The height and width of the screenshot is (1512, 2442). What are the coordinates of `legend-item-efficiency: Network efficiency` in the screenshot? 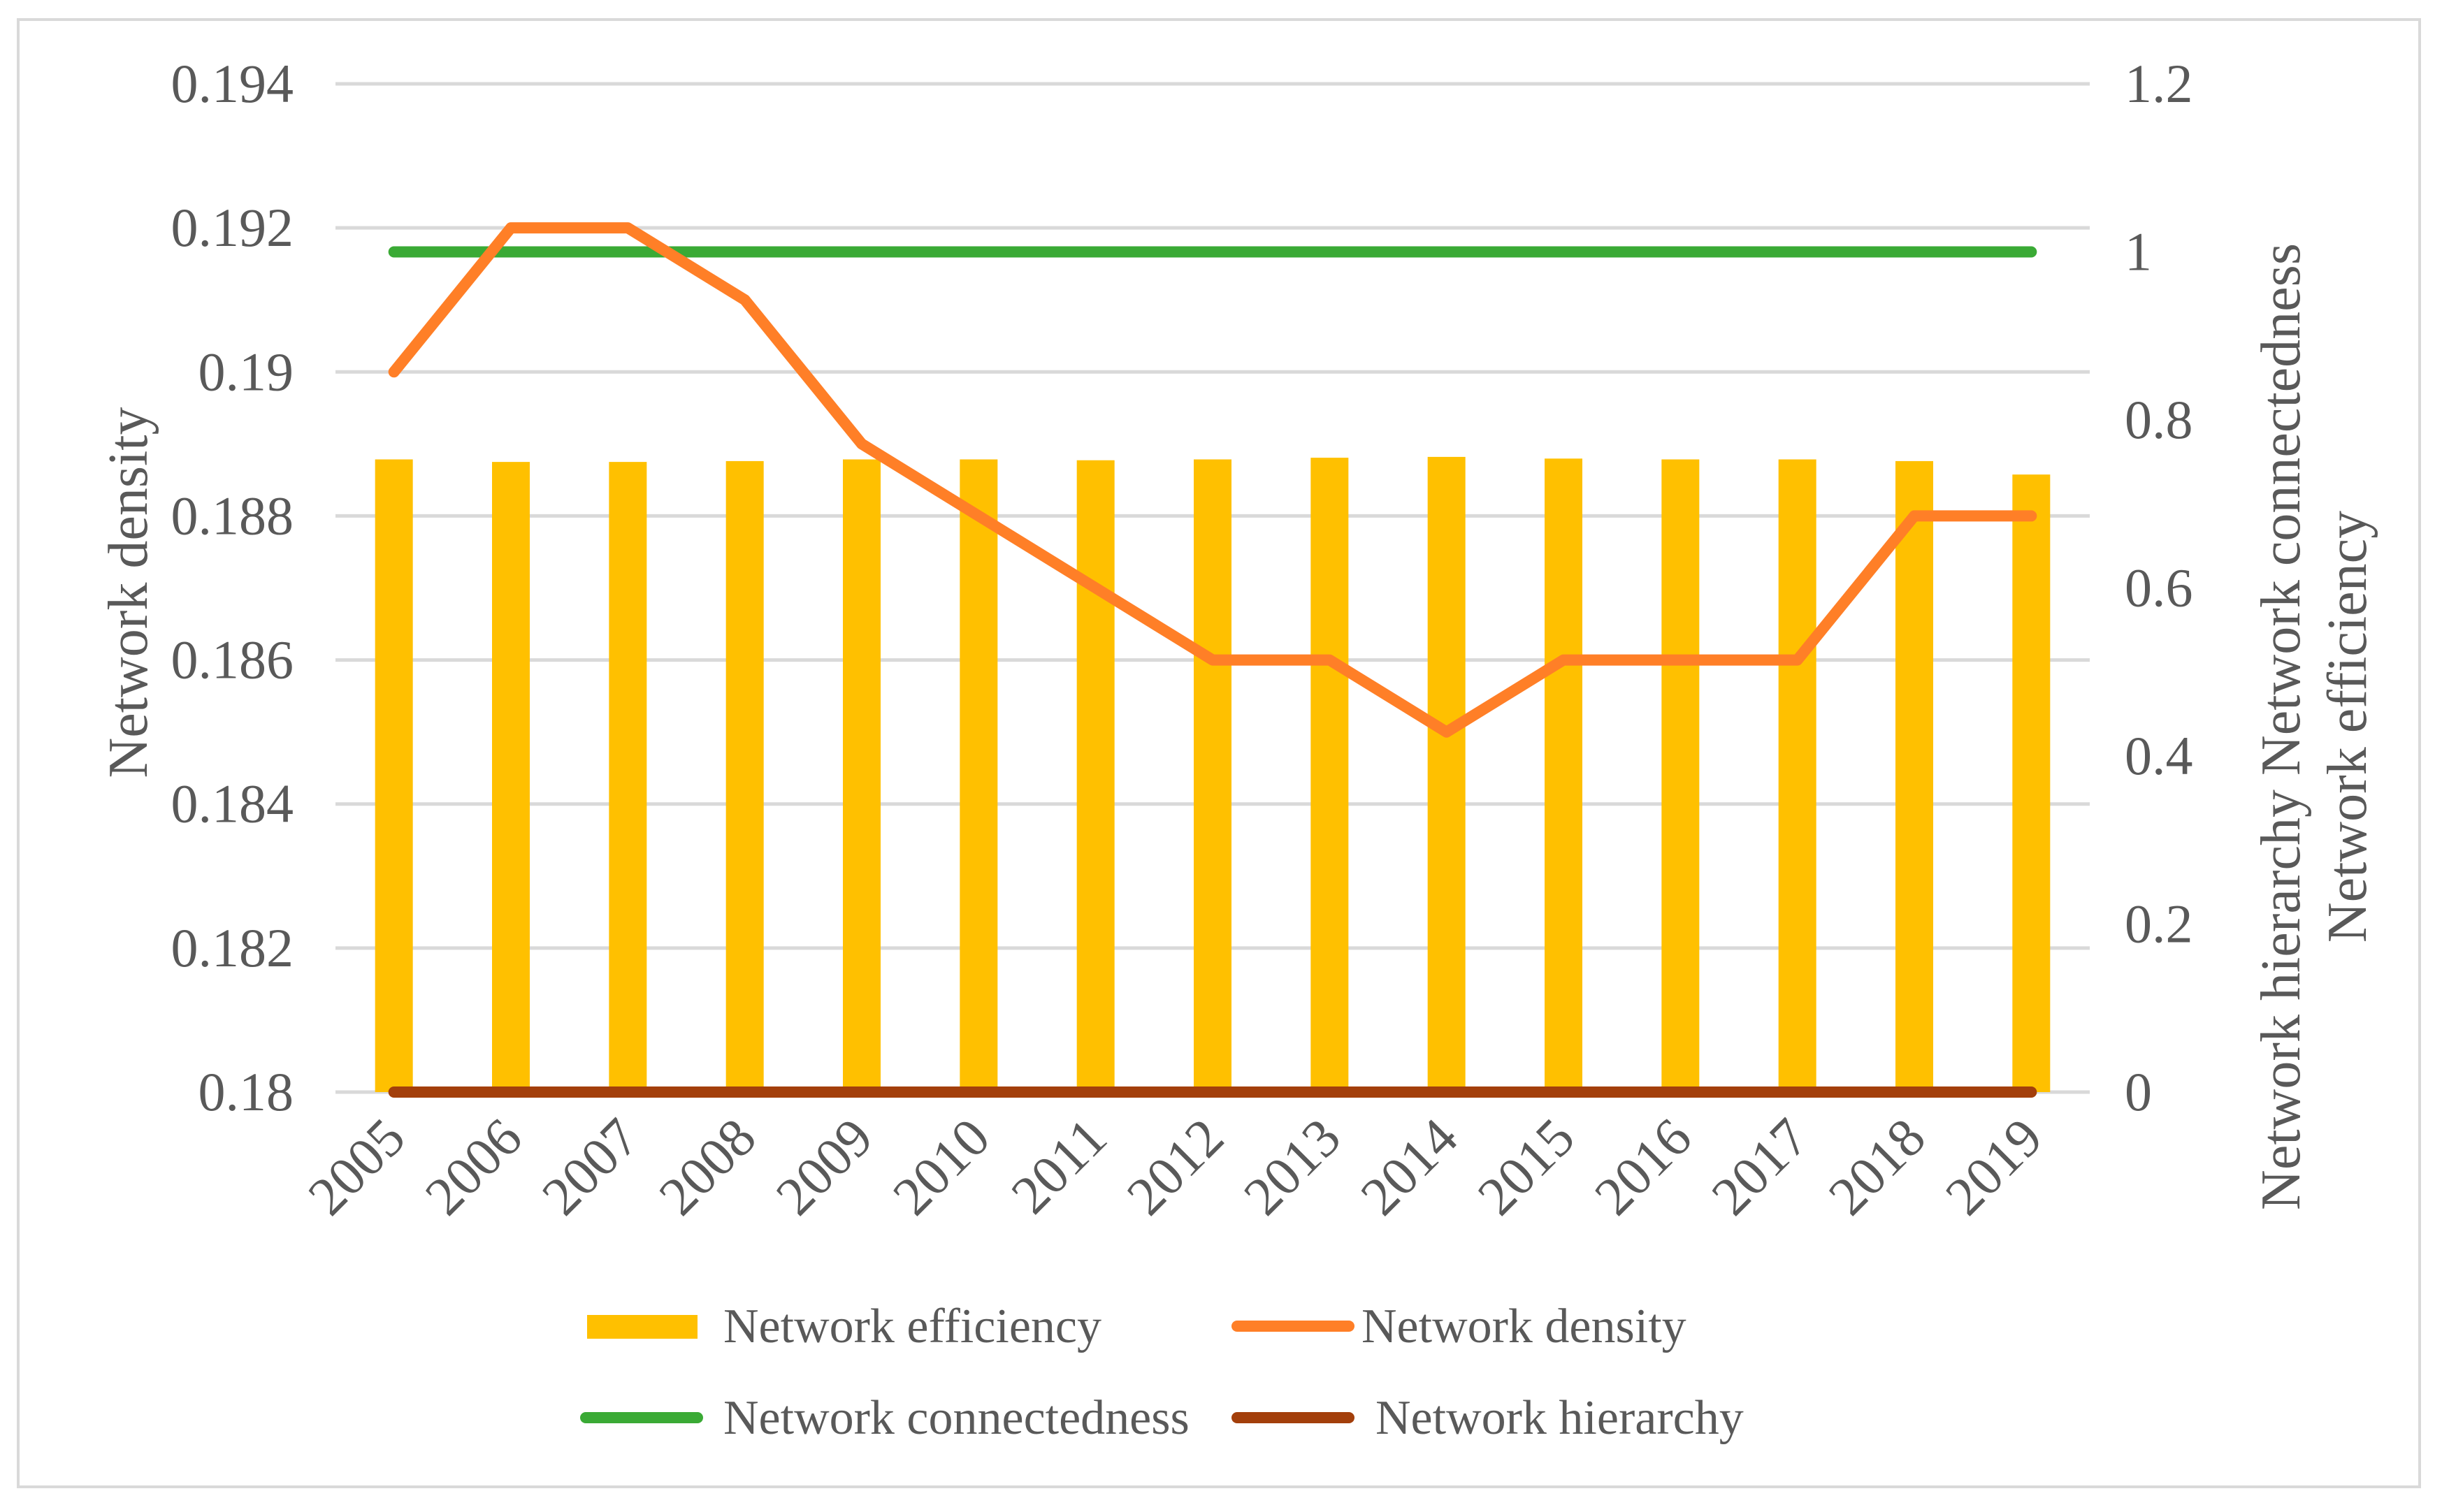 It's located at (844, 1326).